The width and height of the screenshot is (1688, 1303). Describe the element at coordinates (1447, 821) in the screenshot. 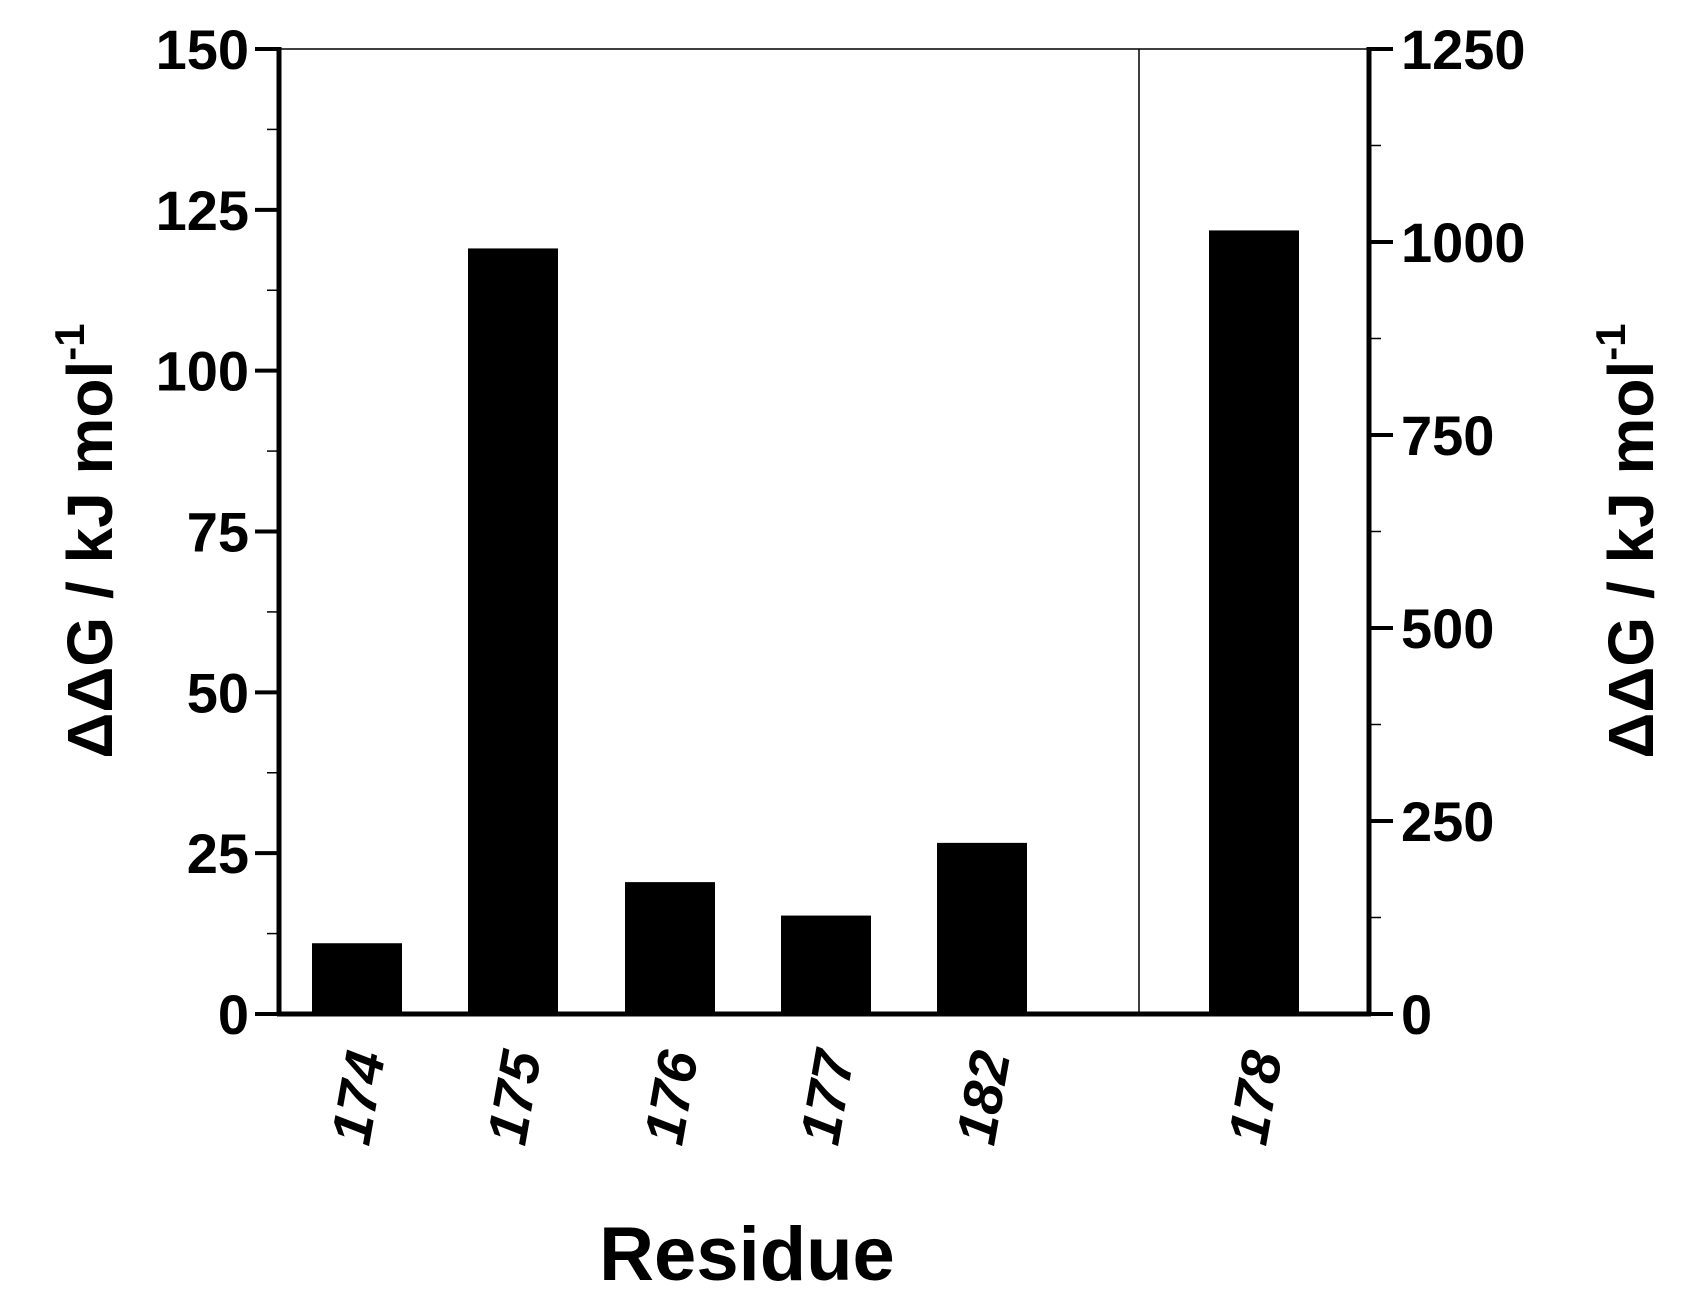

I see `y2-tick-label: 250` at that location.